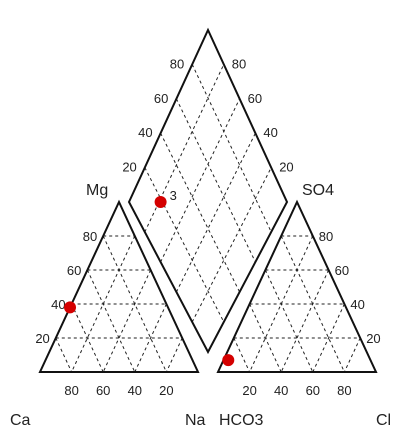 This screenshot has width=403, height=434. I want to click on cation-ca-tick-label: 20, so click(166, 390).